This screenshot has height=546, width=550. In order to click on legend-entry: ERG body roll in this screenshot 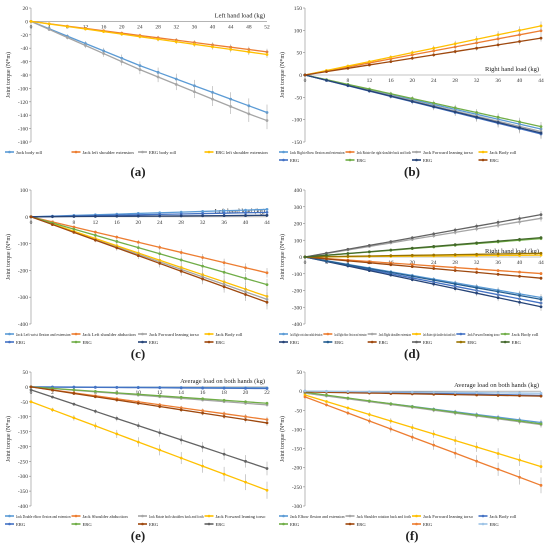, I will do `click(163, 152)`.